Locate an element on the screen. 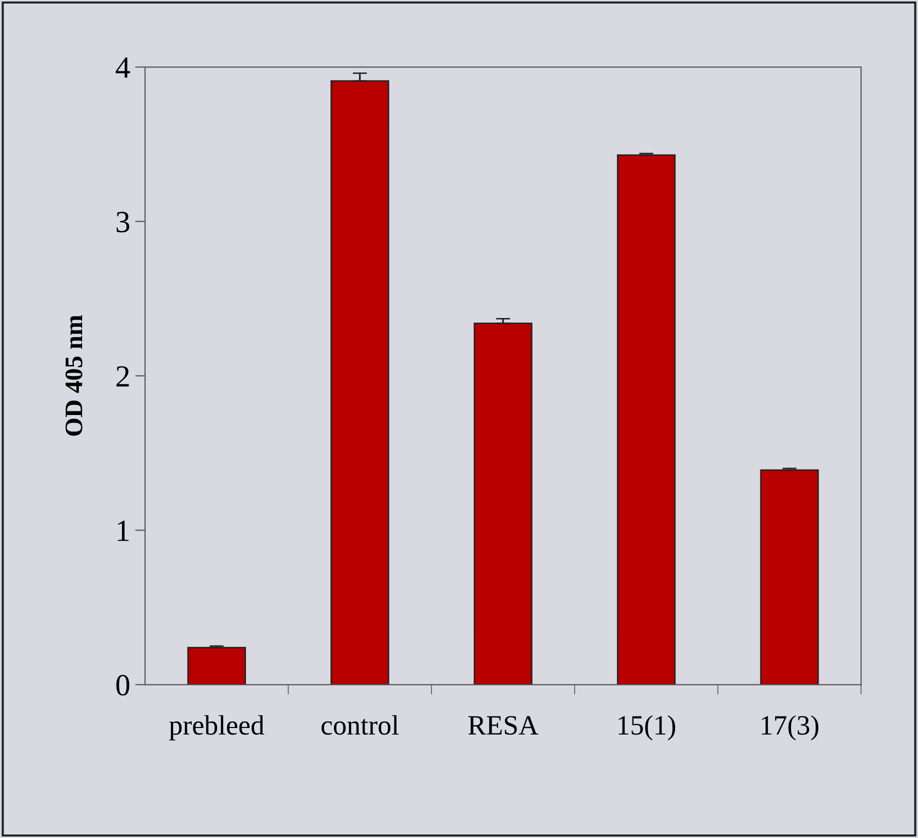  y-tick-label: 1 is located at coordinates (123, 530).